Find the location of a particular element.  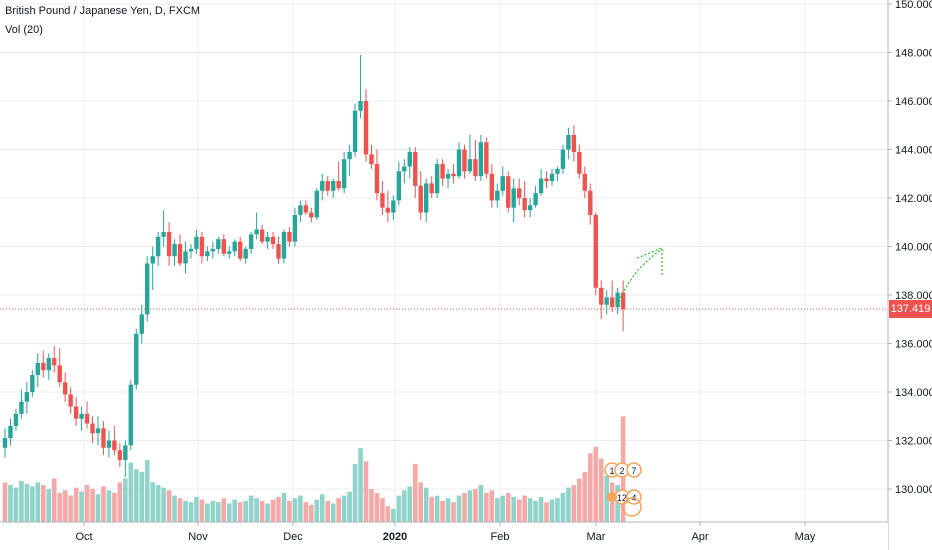

volume-indicator-label: Vol (20) is located at coordinates (24, 30).